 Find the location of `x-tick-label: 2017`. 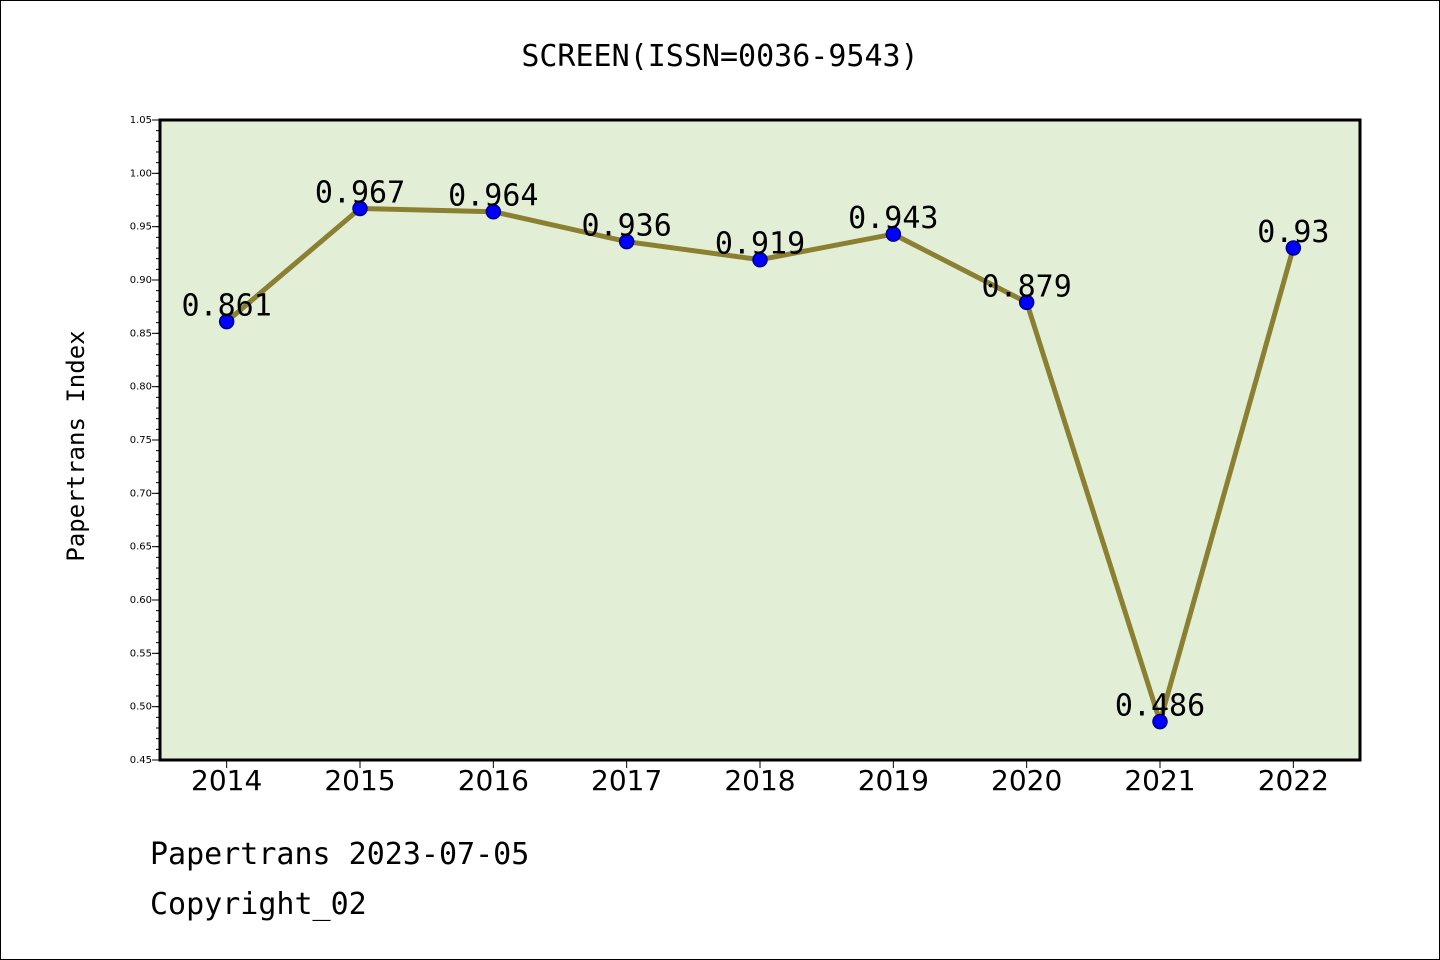

x-tick-label: 2017 is located at coordinates (626, 780).